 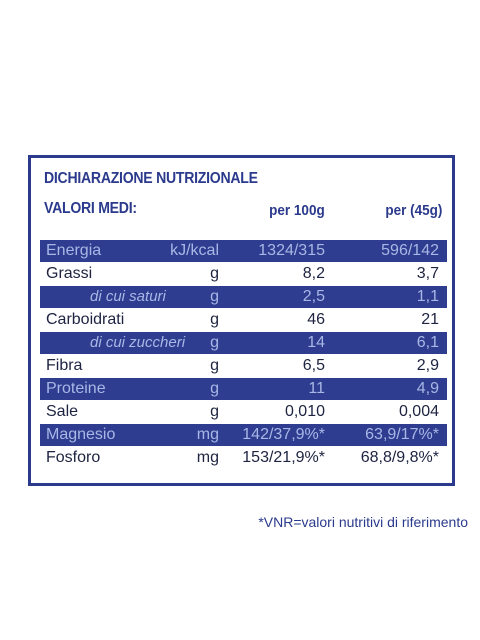 I want to click on nutrient-name: di cui saturi, so click(x=128, y=296).